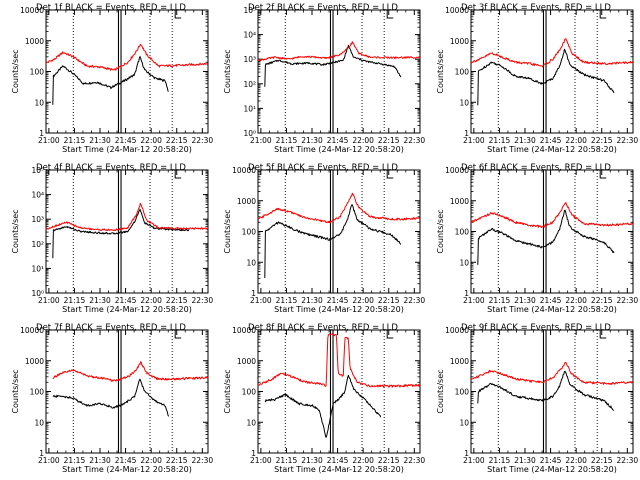  What do you see at coordinates (249, 35) in the screenshot?
I see `y-tick-label: 10⁴` at bounding box center [249, 35].